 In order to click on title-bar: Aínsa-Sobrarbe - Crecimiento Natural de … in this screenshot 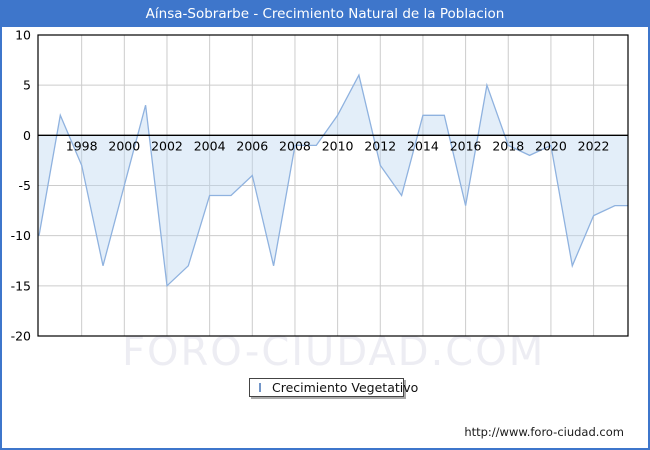, I will do `click(325, 14)`.